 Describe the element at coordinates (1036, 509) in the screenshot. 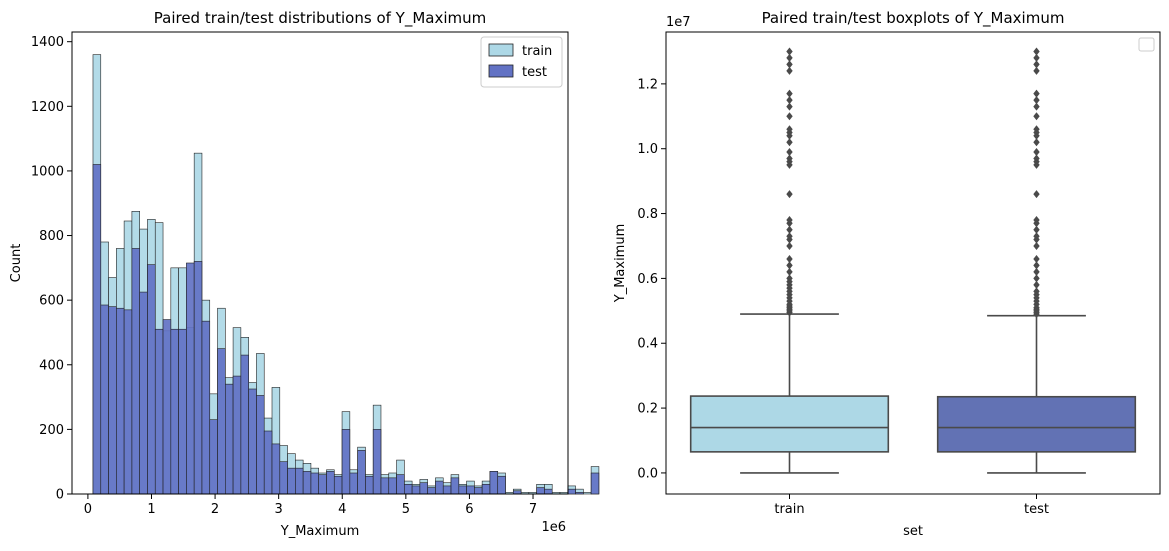

I see `x-tick-label: test` at that location.